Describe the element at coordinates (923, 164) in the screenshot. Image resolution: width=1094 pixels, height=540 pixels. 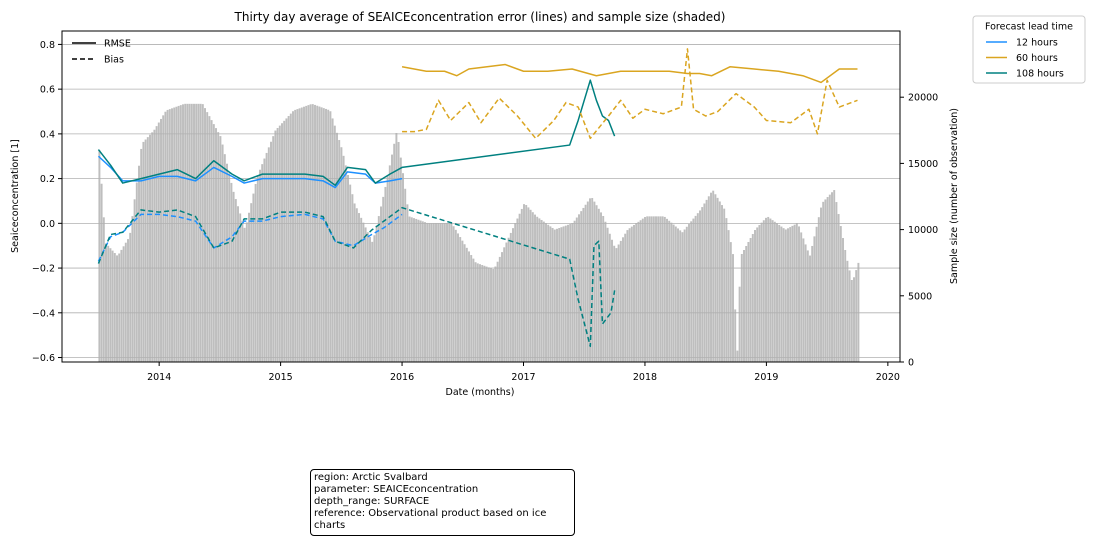
I see `y2-tick-label-3: 15000` at that location.